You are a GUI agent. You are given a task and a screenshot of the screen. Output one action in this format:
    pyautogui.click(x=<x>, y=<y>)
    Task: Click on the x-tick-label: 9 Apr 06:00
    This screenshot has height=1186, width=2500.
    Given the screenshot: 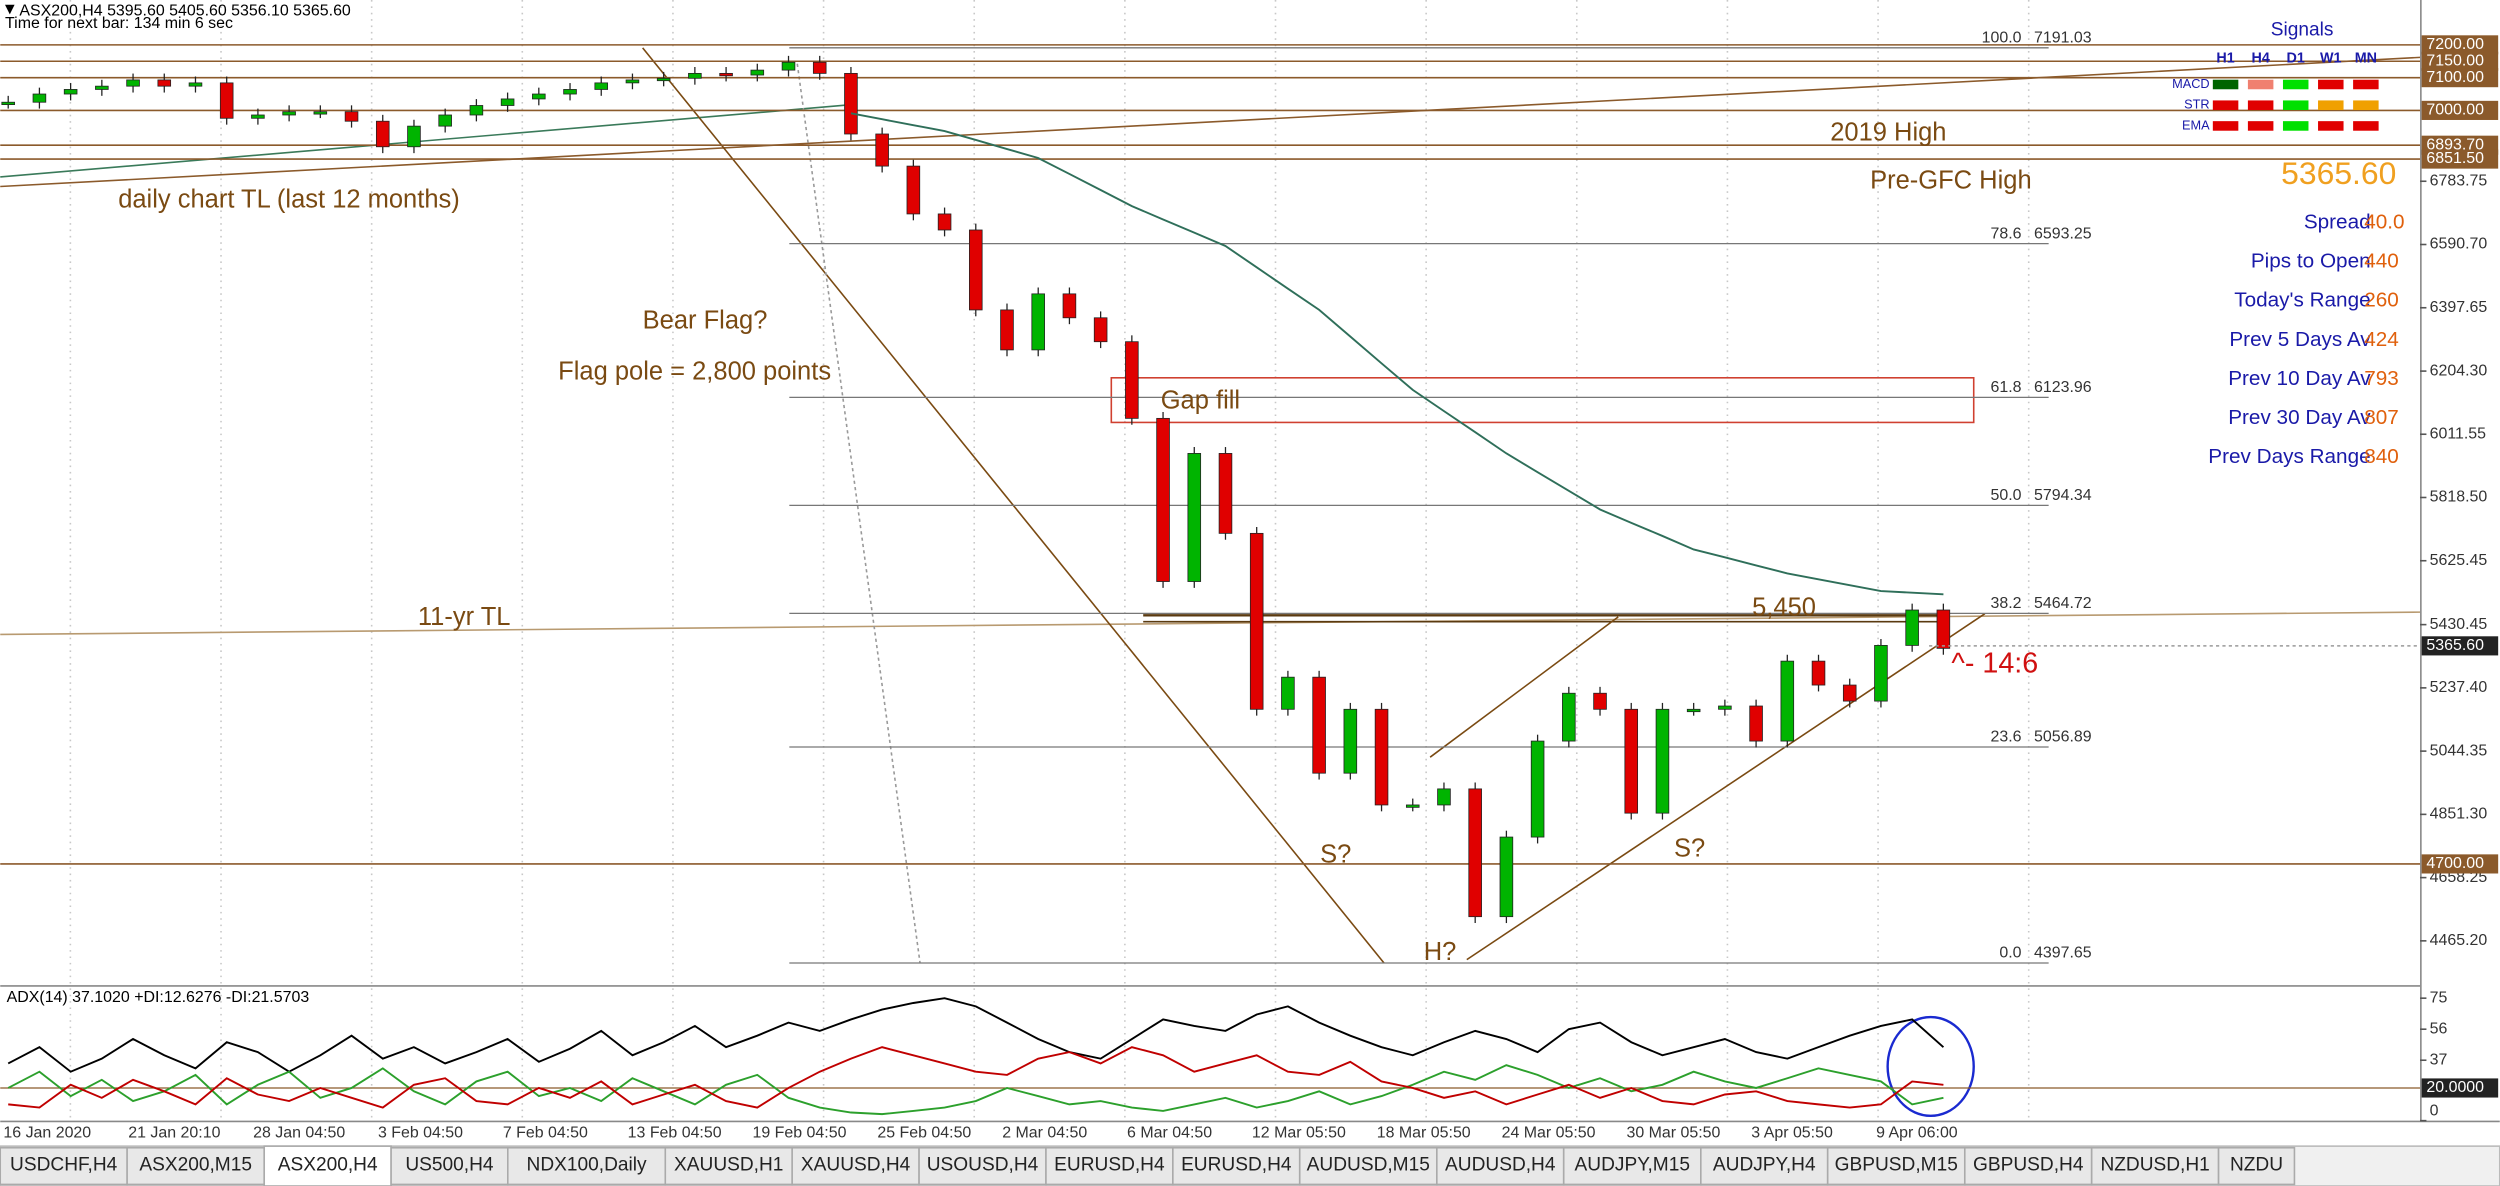 What is the action you would take?
    pyautogui.click(x=1917, y=1133)
    